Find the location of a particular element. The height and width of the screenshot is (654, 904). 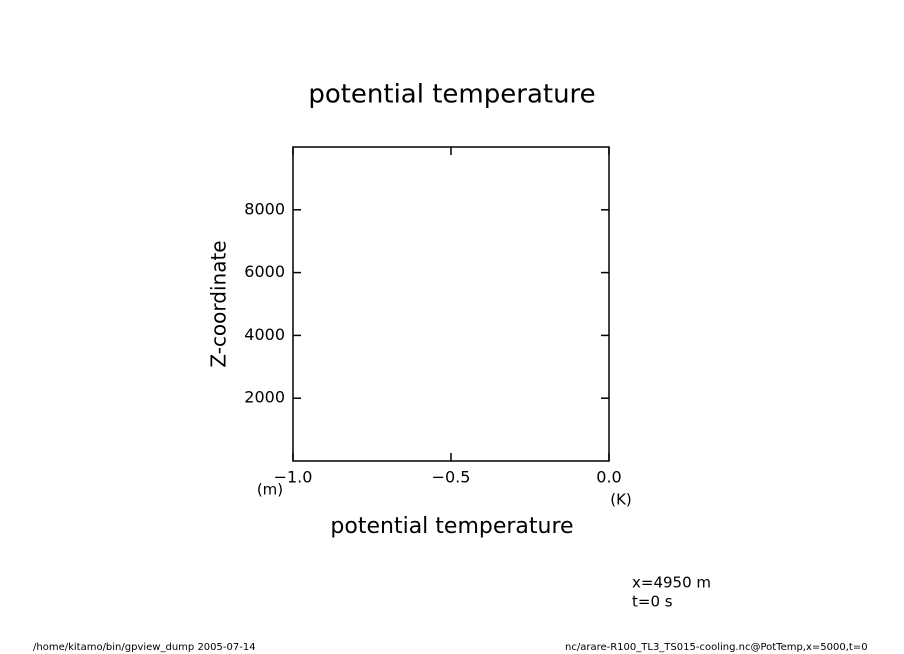

y-tick-label: 8000 is located at coordinates (264, 208).